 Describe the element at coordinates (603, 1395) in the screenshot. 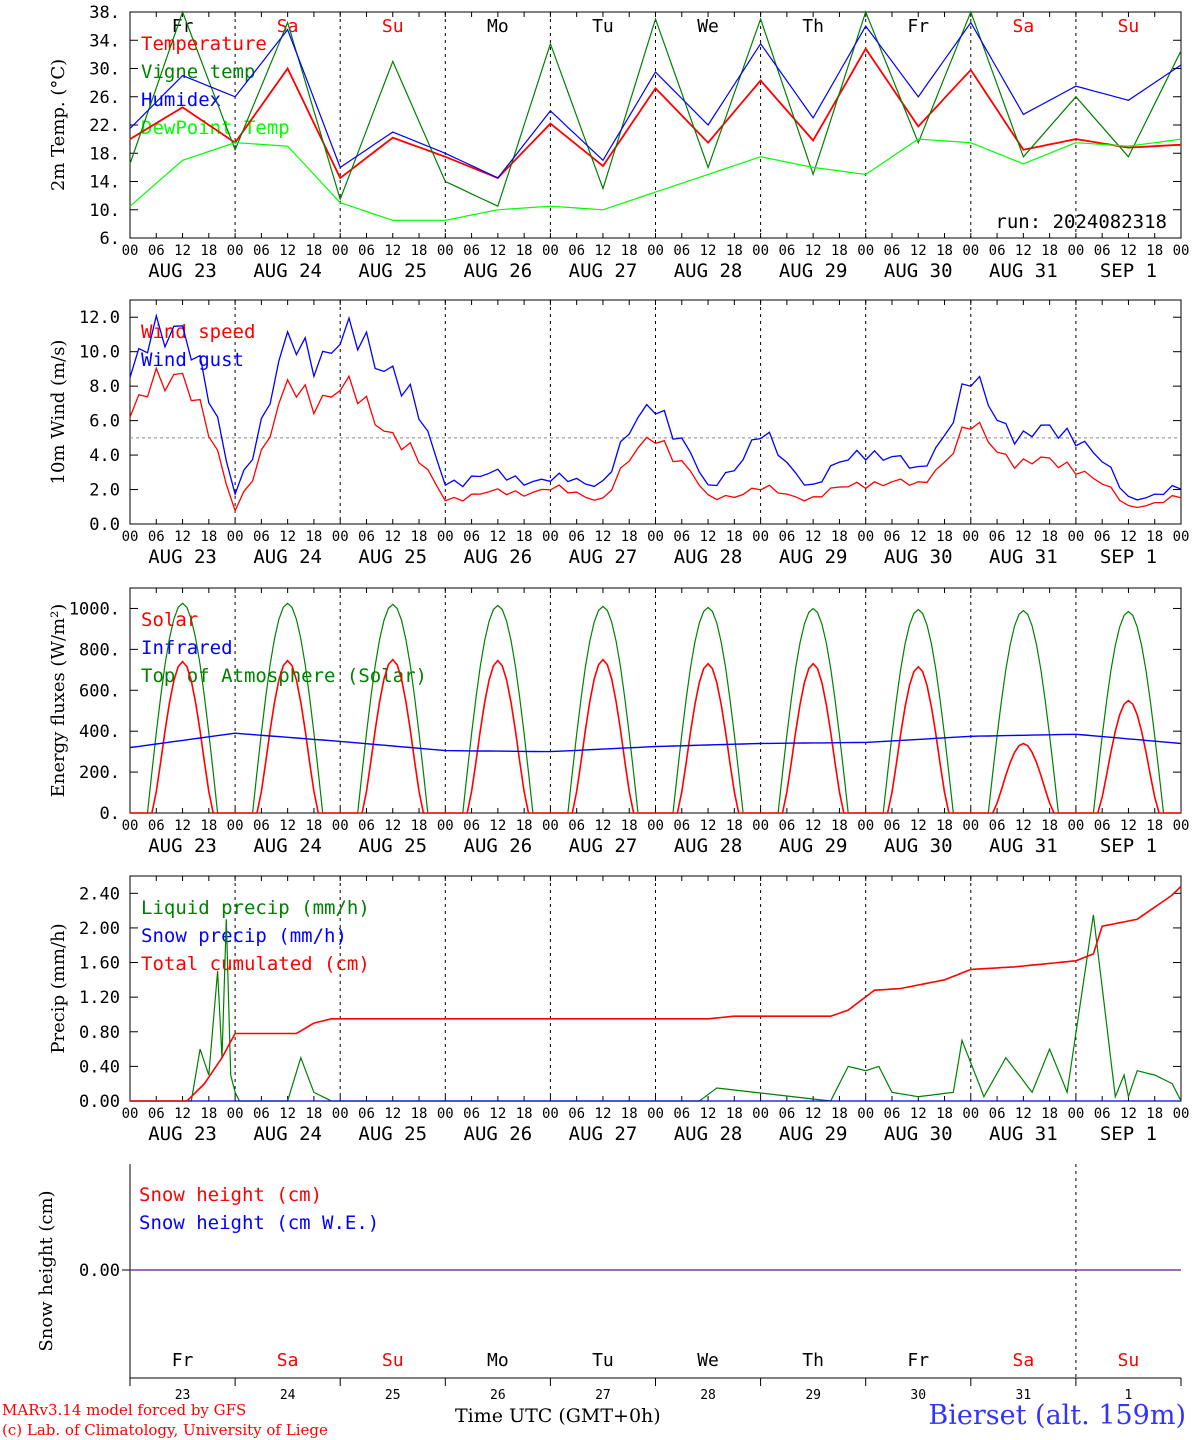

I see `day-number: 27` at that location.